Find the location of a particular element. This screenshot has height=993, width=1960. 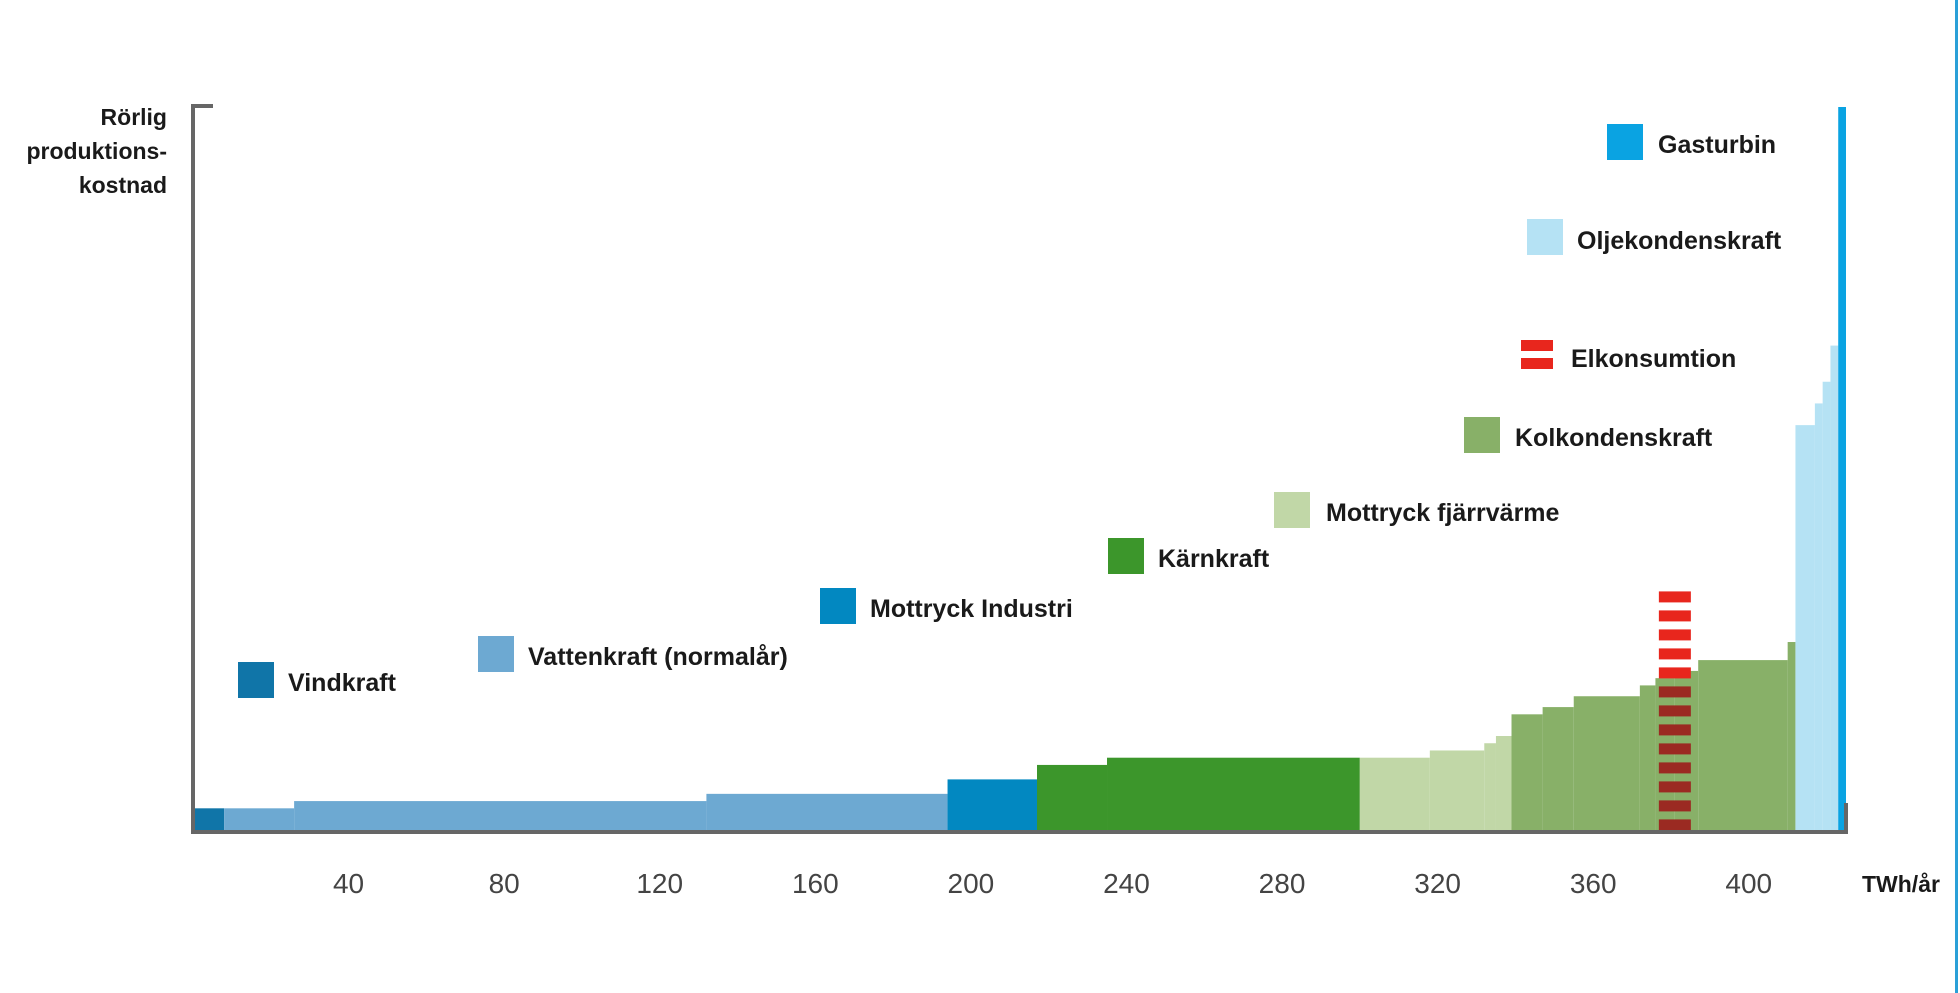

elkonsumtion-marker is located at coordinates (1674, 711).